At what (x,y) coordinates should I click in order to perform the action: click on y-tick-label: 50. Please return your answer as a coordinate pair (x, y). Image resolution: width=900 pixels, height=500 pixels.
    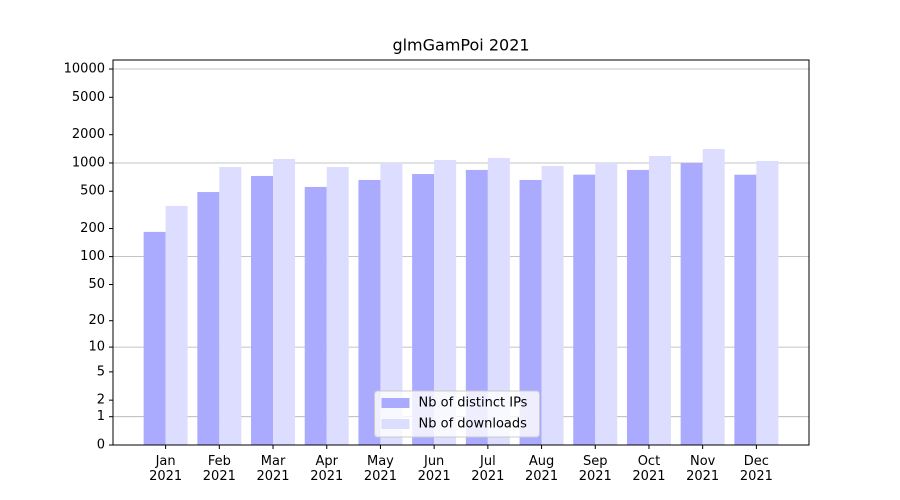
    Looking at the image, I should click on (96, 284).